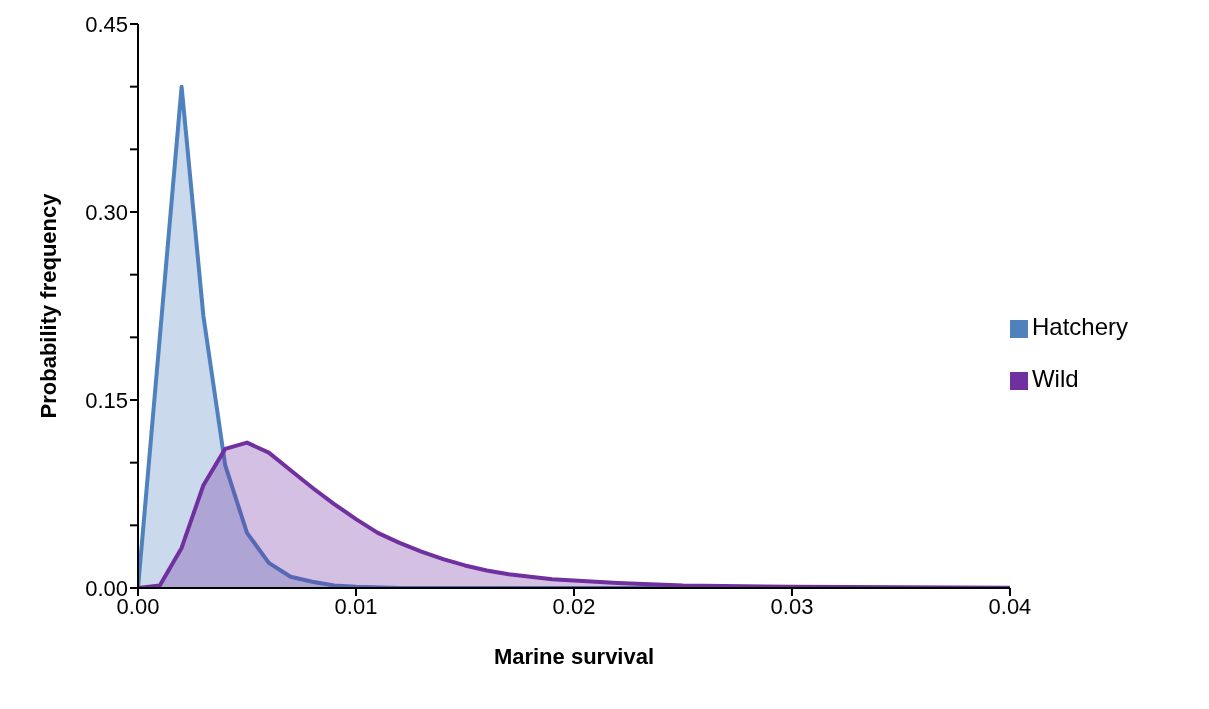 The image size is (1209, 709). I want to click on x-tick-label: 0.02, so click(574, 606).